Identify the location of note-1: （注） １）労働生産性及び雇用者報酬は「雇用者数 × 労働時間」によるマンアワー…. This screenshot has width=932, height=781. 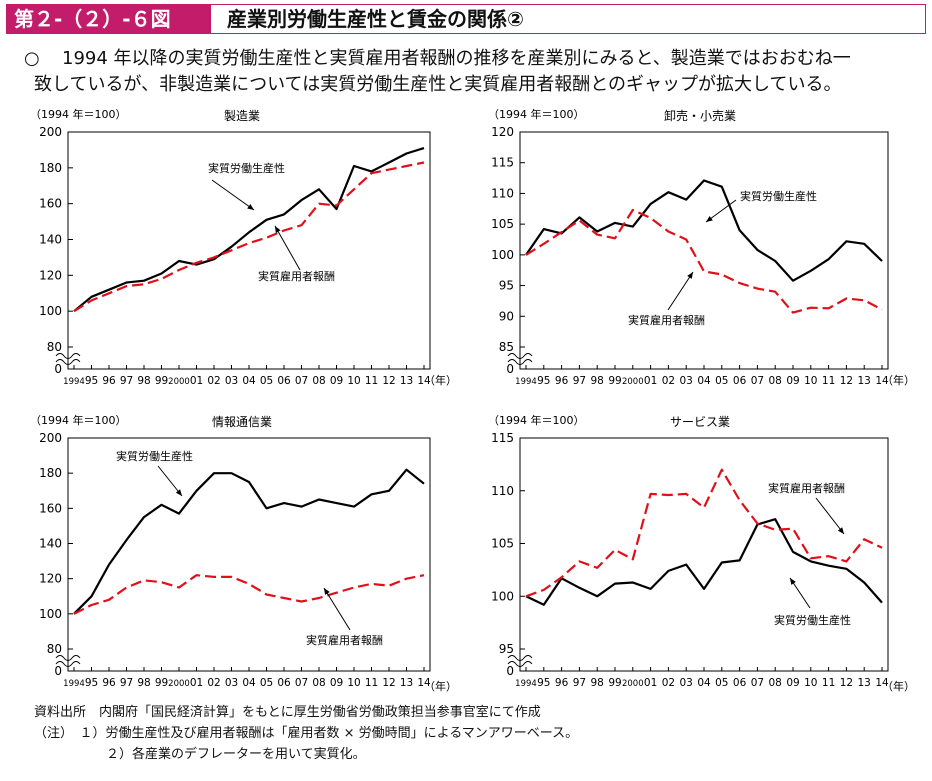
(306, 733).